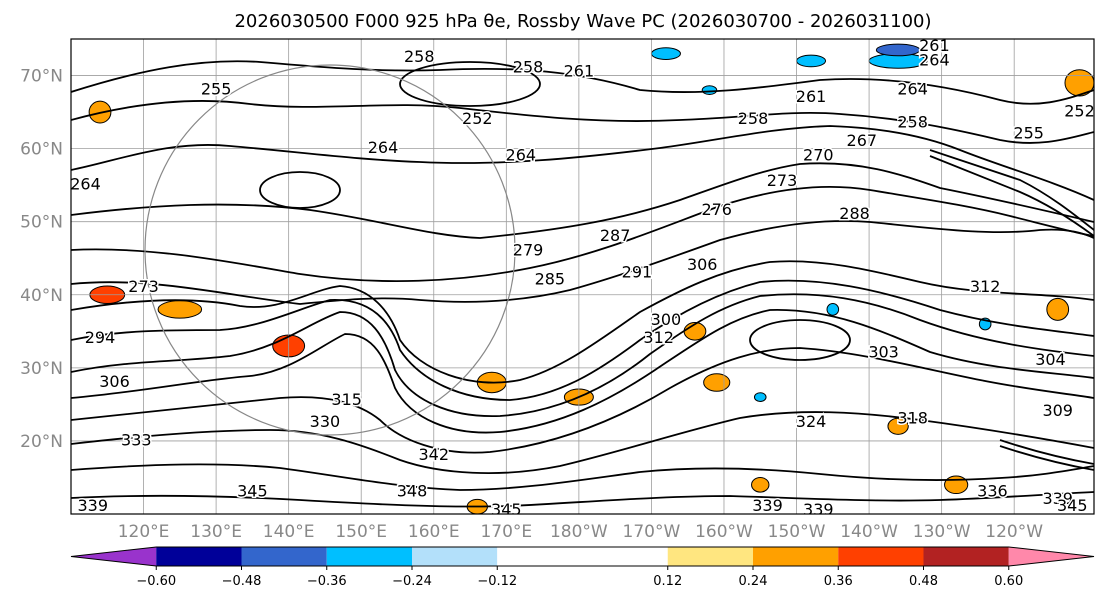 The image size is (1105, 606). What do you see at coordinates (854, 213) in the screenshot?
I see `contour-label: 288` at bounding box center [854, 213].